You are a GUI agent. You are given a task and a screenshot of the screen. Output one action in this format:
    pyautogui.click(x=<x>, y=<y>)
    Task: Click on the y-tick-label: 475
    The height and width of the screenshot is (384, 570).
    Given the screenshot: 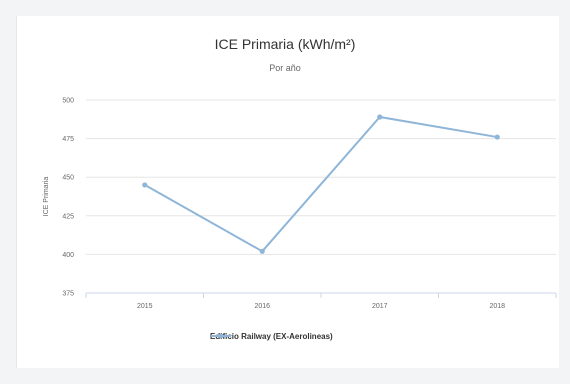 What is the action you would take?
    pyautogui.click(x=68, y=139)
    